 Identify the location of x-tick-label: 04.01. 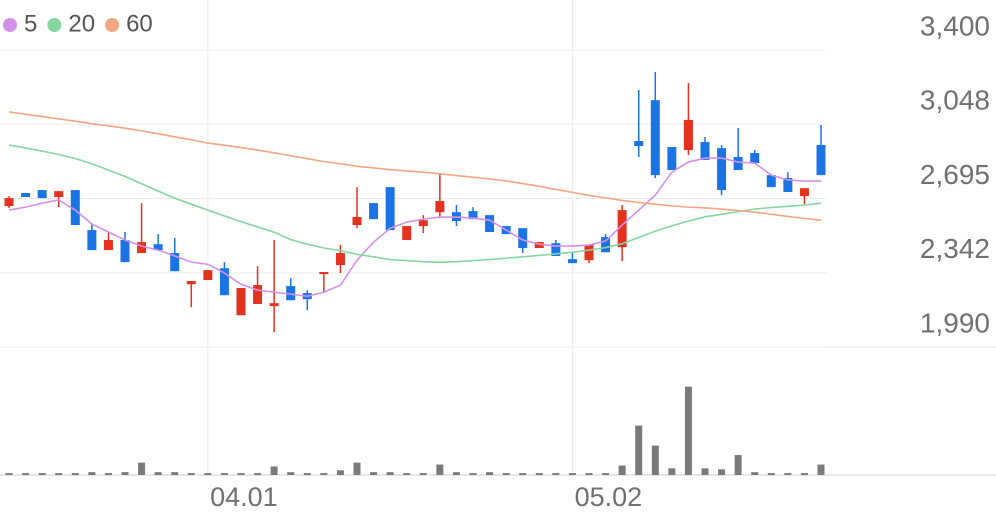
(244, 497).